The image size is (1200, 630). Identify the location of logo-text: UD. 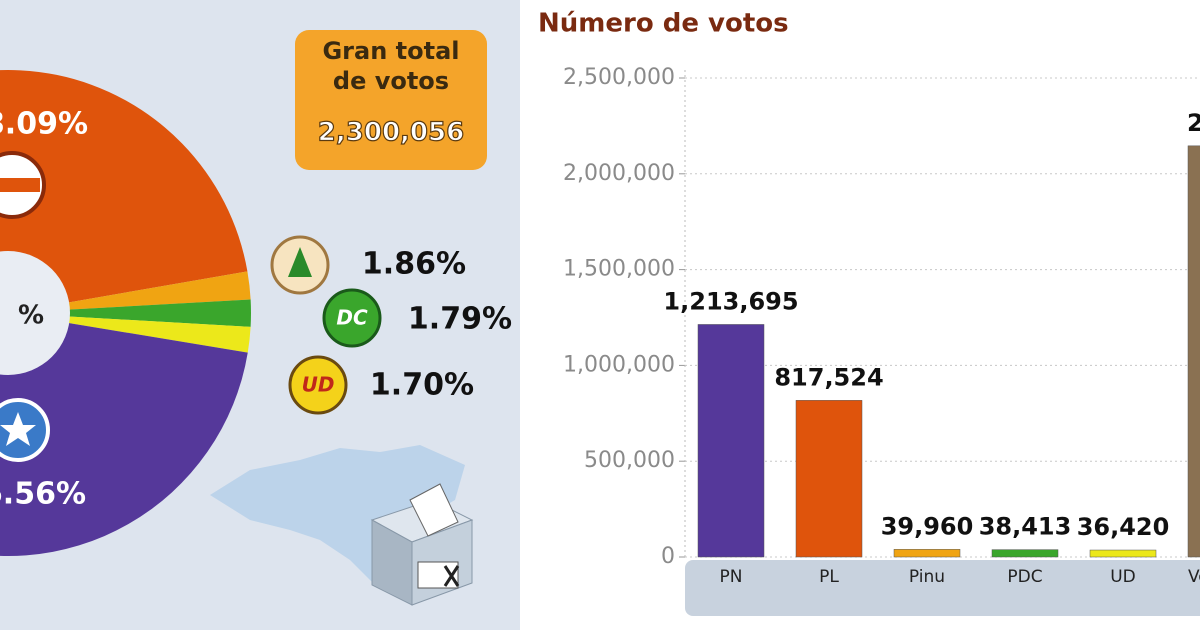
(318, 385).